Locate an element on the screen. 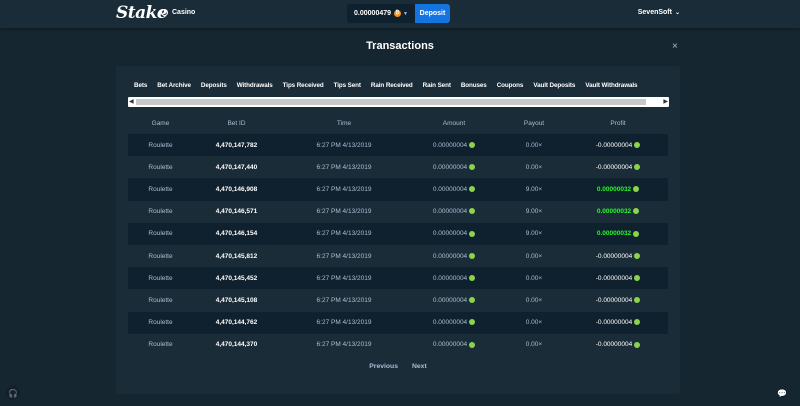  tab-vault-withdrawals: Vault Withdrawals is located at coordinates (611, 85).